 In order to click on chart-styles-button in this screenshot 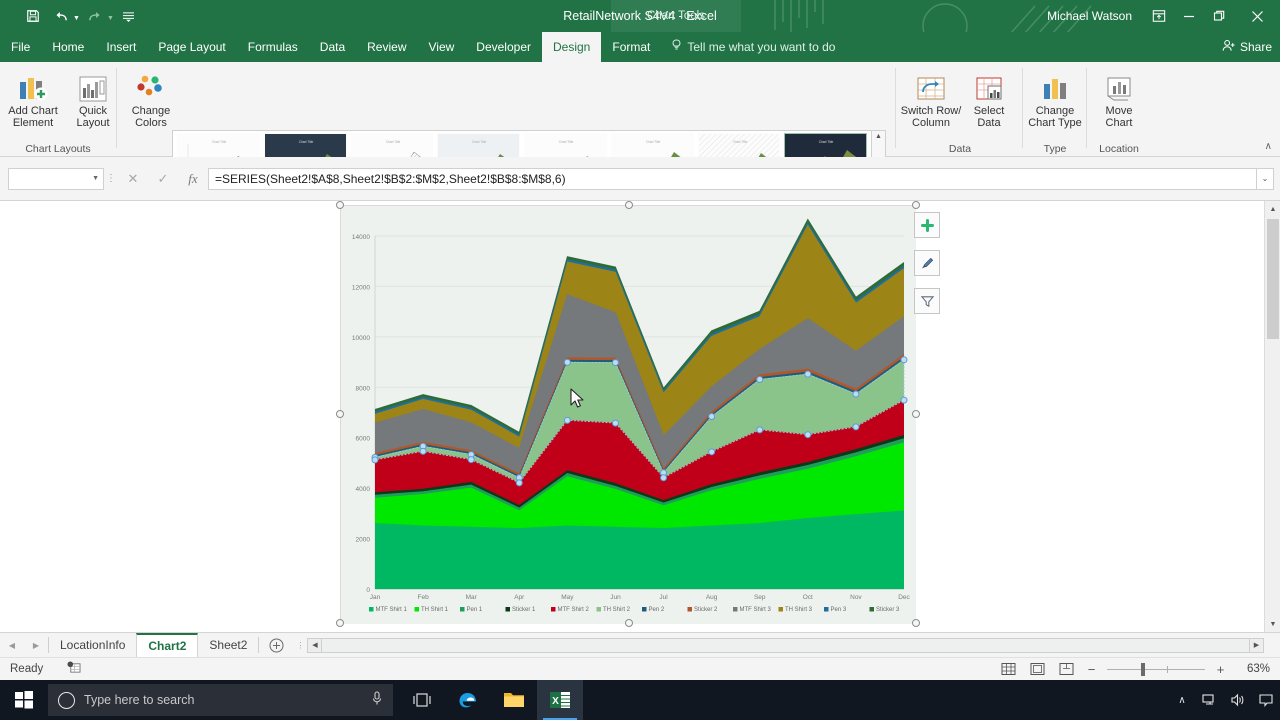, I will do `click(927, 263)`.